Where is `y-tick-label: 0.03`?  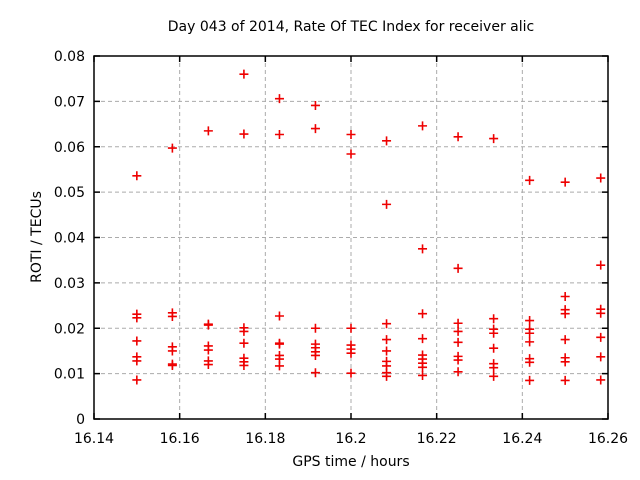 y-tick-label: 0.03 is located at coordinates (69, 284).